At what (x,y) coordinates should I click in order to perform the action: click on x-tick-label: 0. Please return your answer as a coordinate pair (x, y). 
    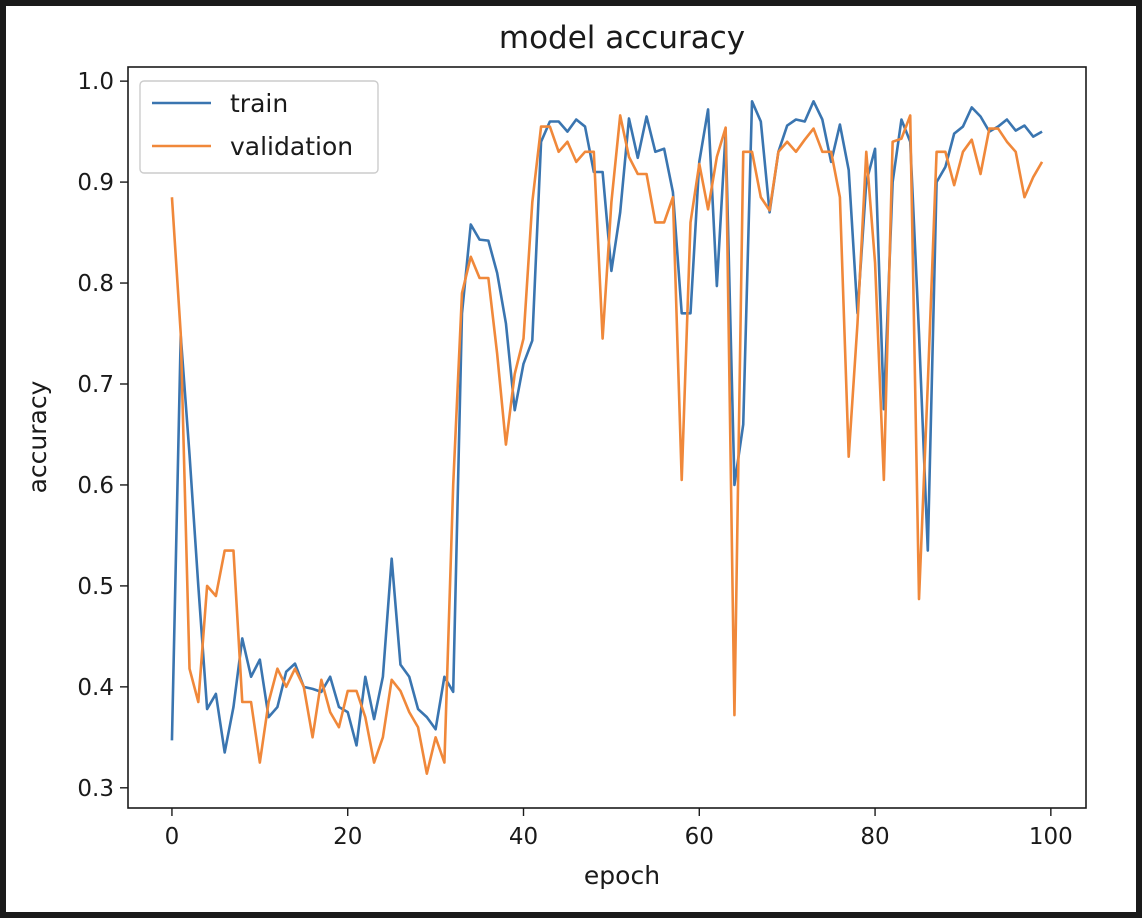
    Looking at the image, I should click on (172, 837).